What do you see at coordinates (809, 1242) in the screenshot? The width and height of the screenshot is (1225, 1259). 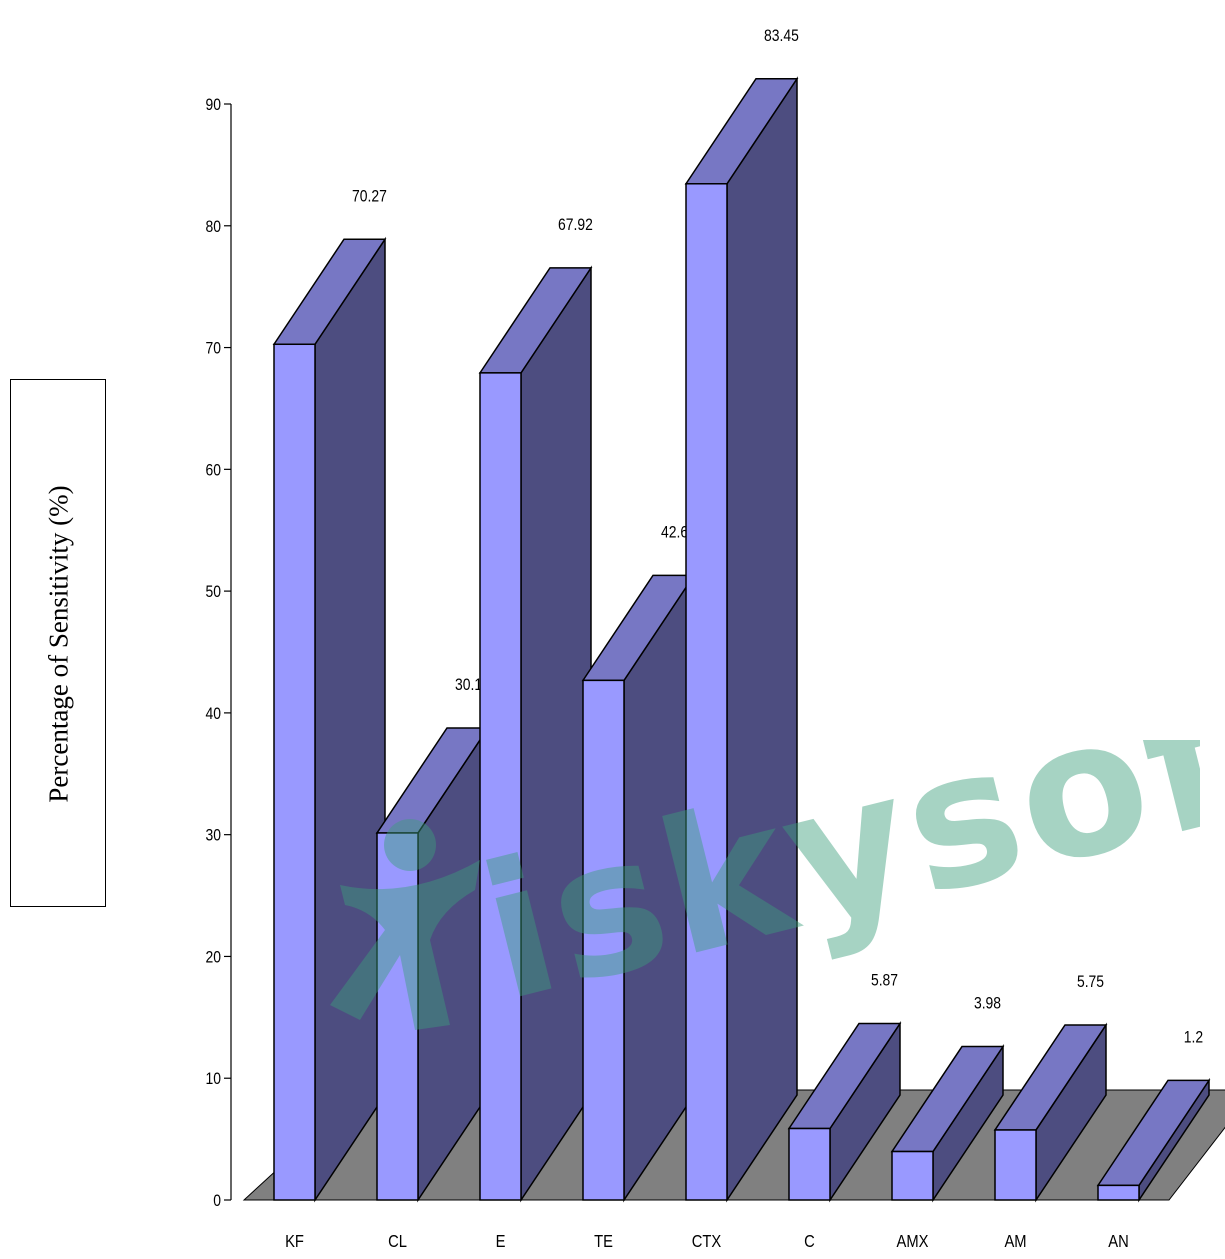 I see `x-tick-label: C` at bounding box center [809, 1242].